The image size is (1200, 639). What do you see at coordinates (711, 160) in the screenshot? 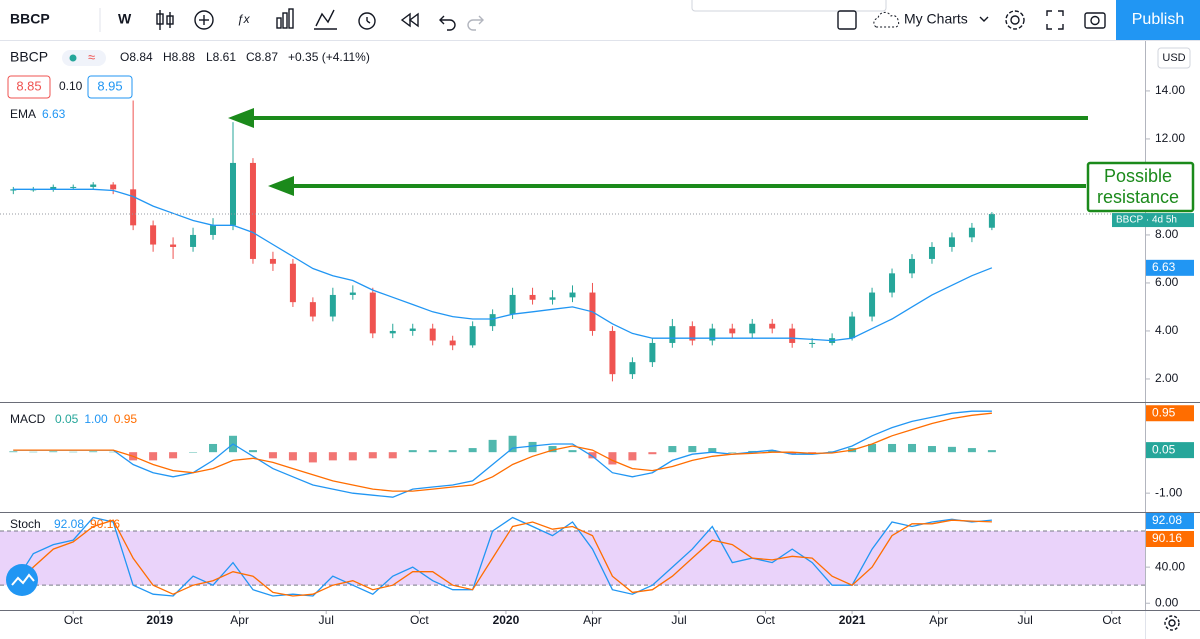
I see `resistance-annotation: Possible resistance` at bounding box center [711, 160].